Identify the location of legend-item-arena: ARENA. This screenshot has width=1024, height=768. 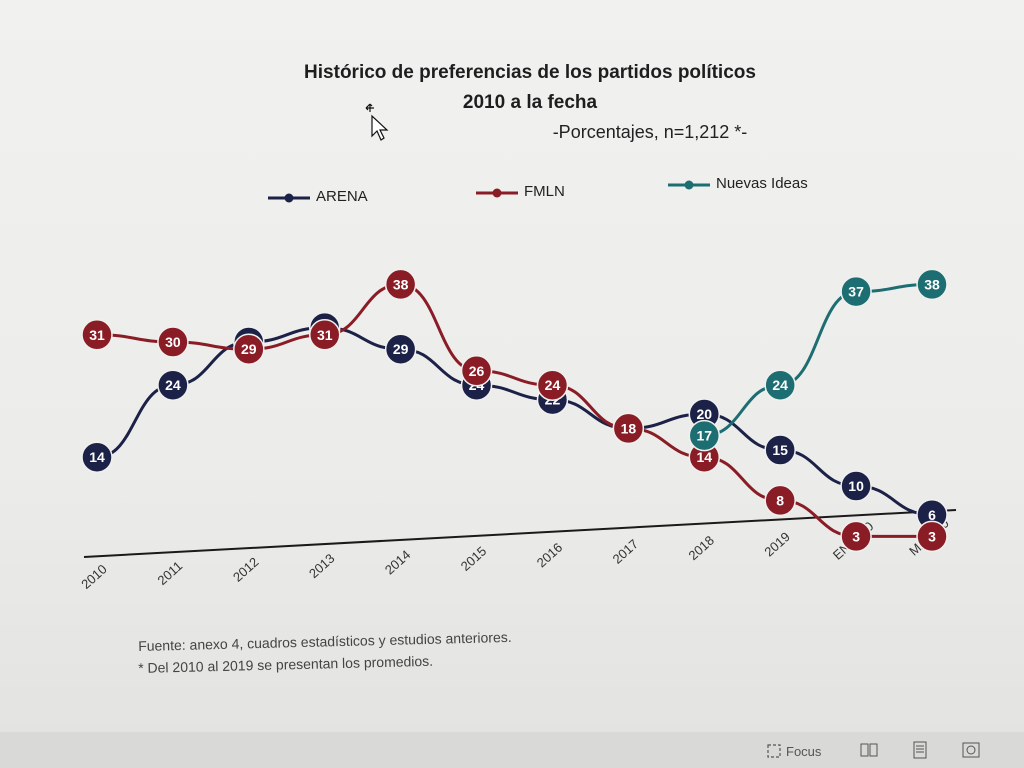
(317, 196).